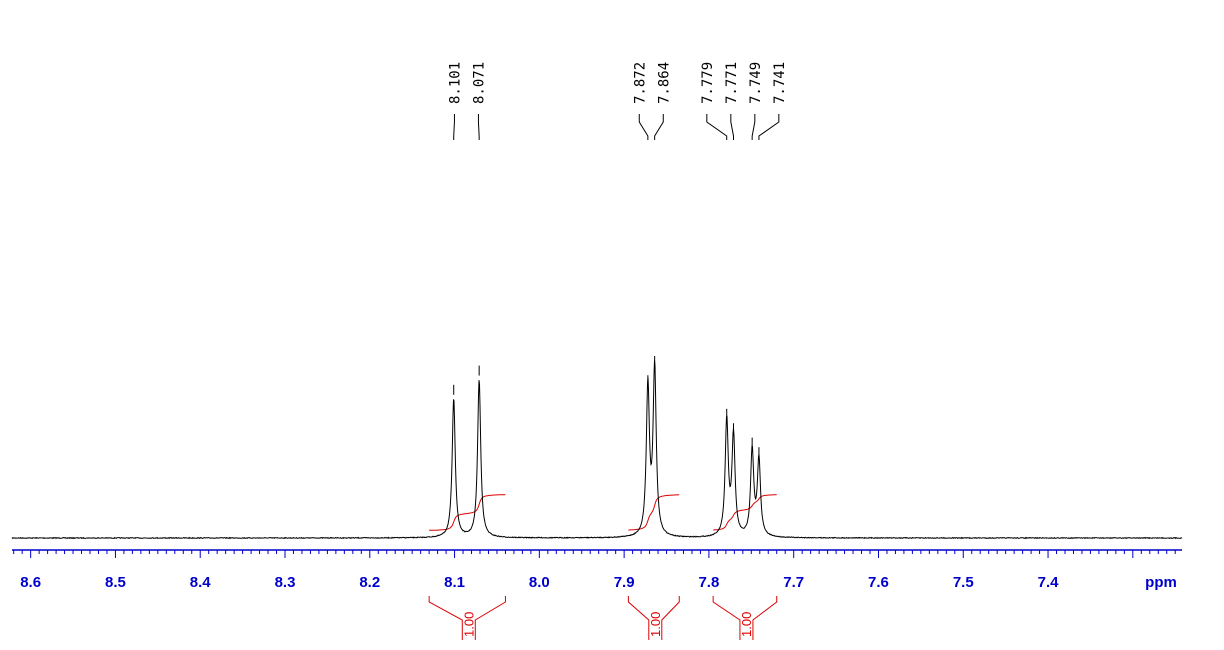 The height and width of the screenshot is (650, 1224). I want to click on x-axis-tick-label: 7.8, so click(708, 582).